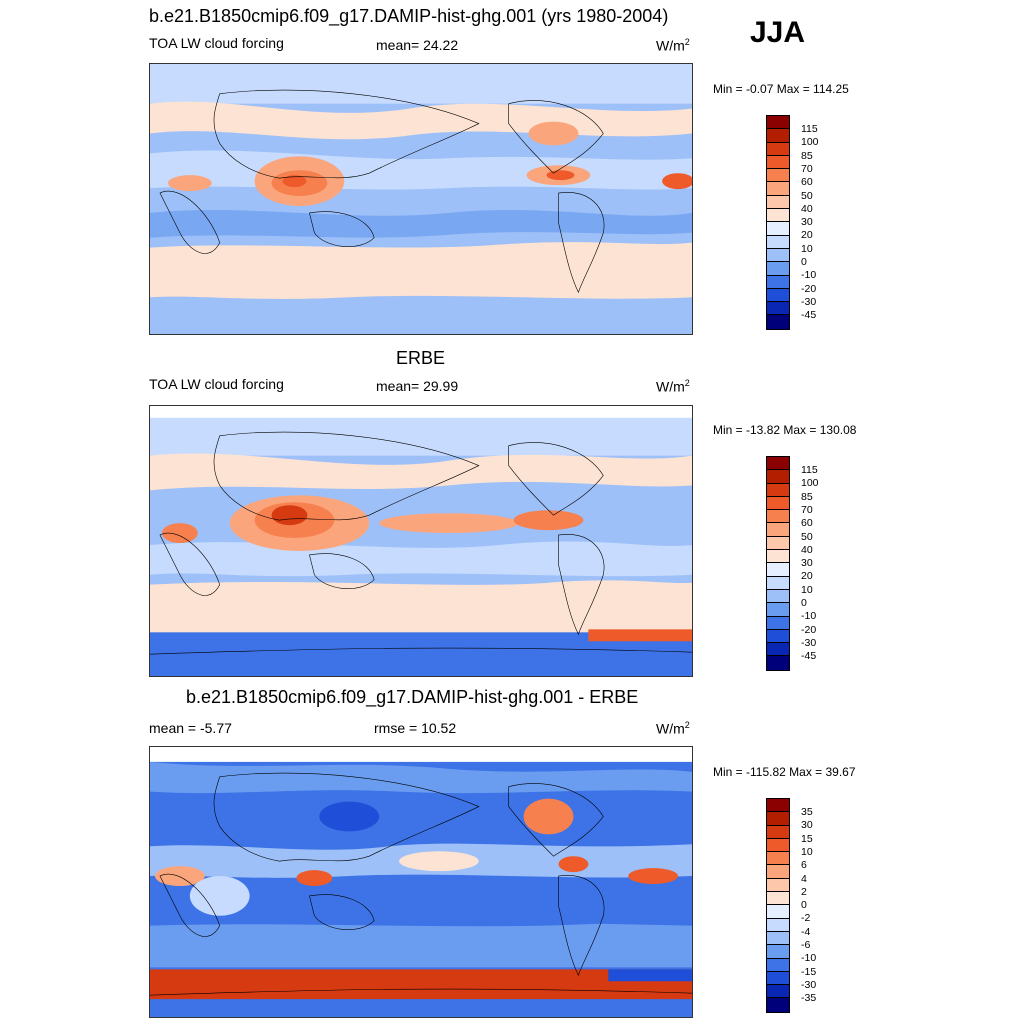 This screenshot has height=1024, width=1024. What do you see at coordinates (809, 998) in the screenshot?
I see `colorbar-tick-label: -35` at bounding box center [809, 998].